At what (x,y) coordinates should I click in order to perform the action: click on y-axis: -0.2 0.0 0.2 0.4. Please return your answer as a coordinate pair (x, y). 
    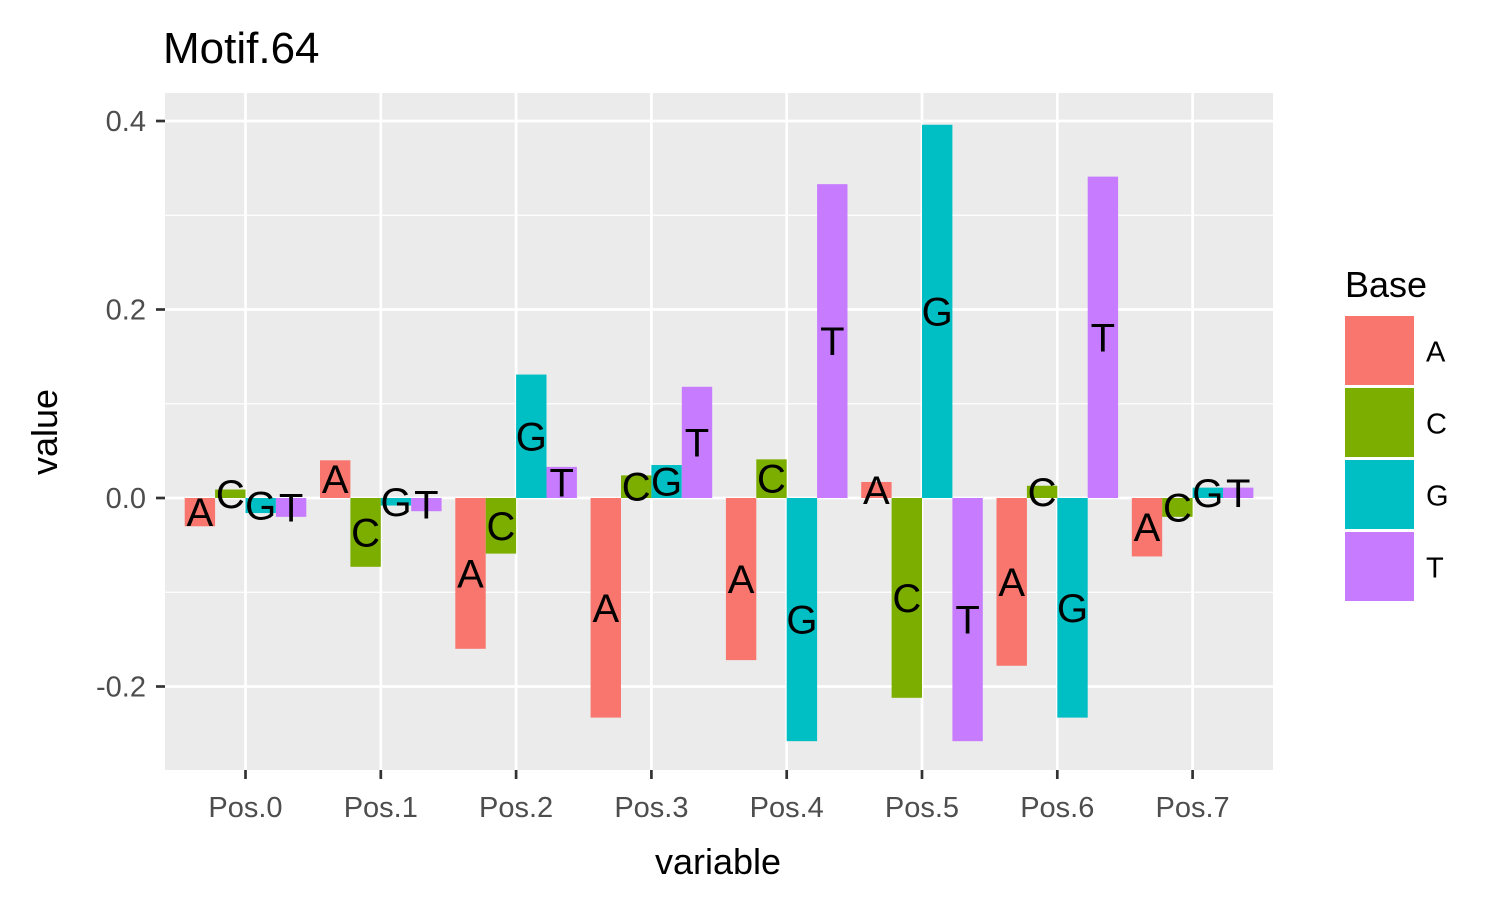
    Looking at the image, I should click on (130, 405).